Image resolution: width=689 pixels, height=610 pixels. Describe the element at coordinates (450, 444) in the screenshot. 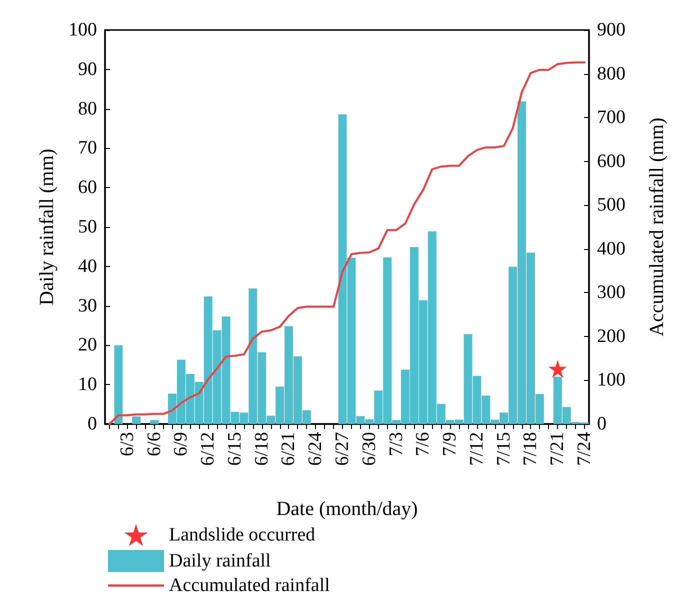

I see `x-tick-label: 7/9` at that location.